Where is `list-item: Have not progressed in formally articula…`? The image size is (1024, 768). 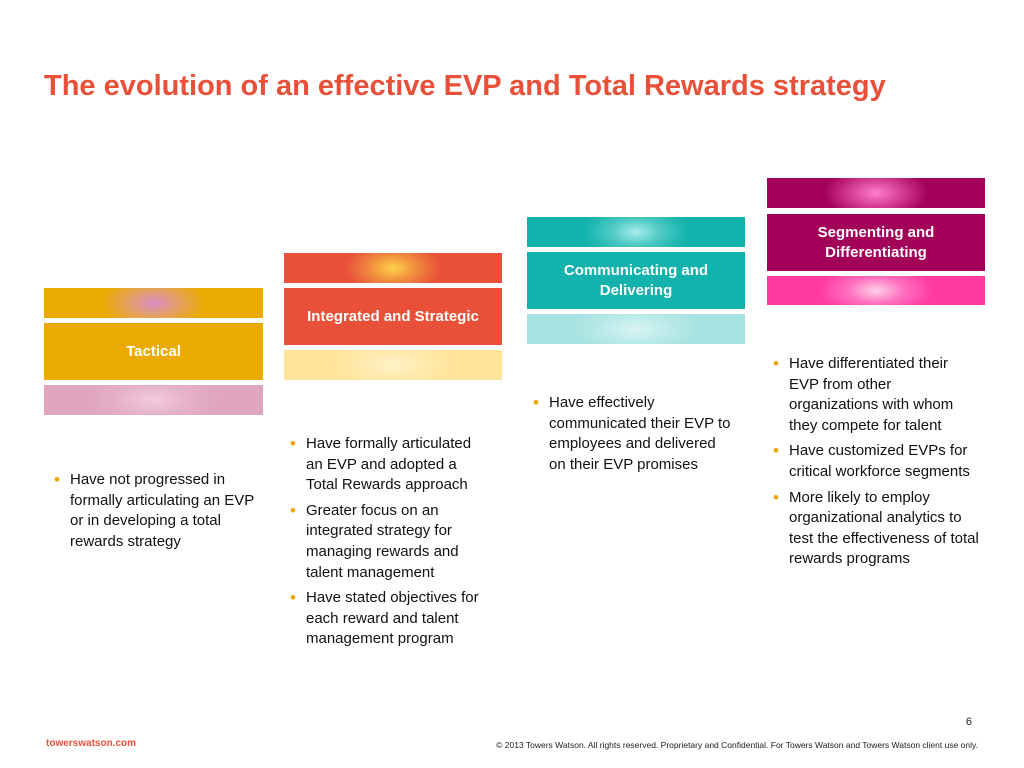 list-item: Have not progressed in formally articula… is located at coordinates (154, 511).